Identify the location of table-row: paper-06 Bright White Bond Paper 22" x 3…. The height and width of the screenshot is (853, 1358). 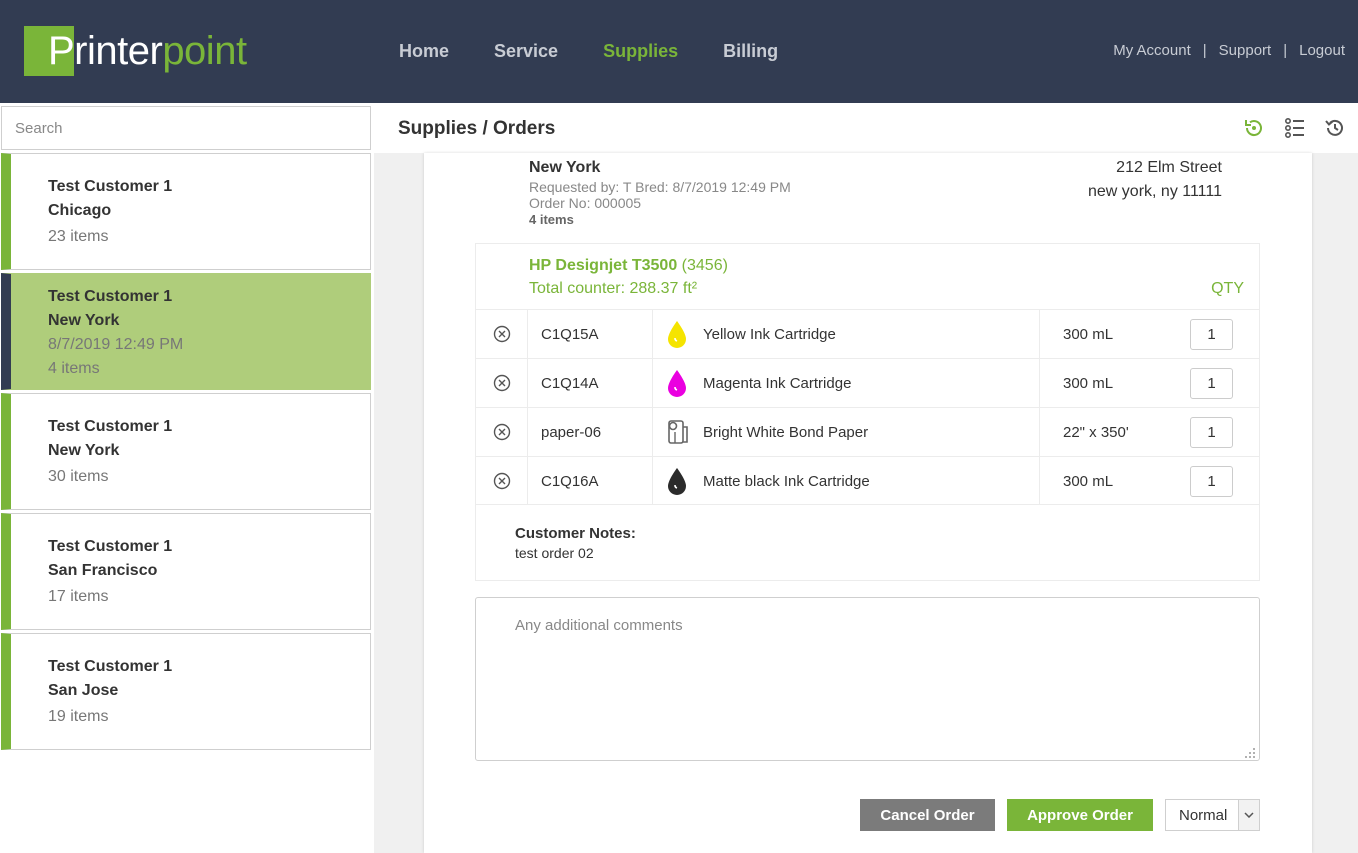
(867, 431).